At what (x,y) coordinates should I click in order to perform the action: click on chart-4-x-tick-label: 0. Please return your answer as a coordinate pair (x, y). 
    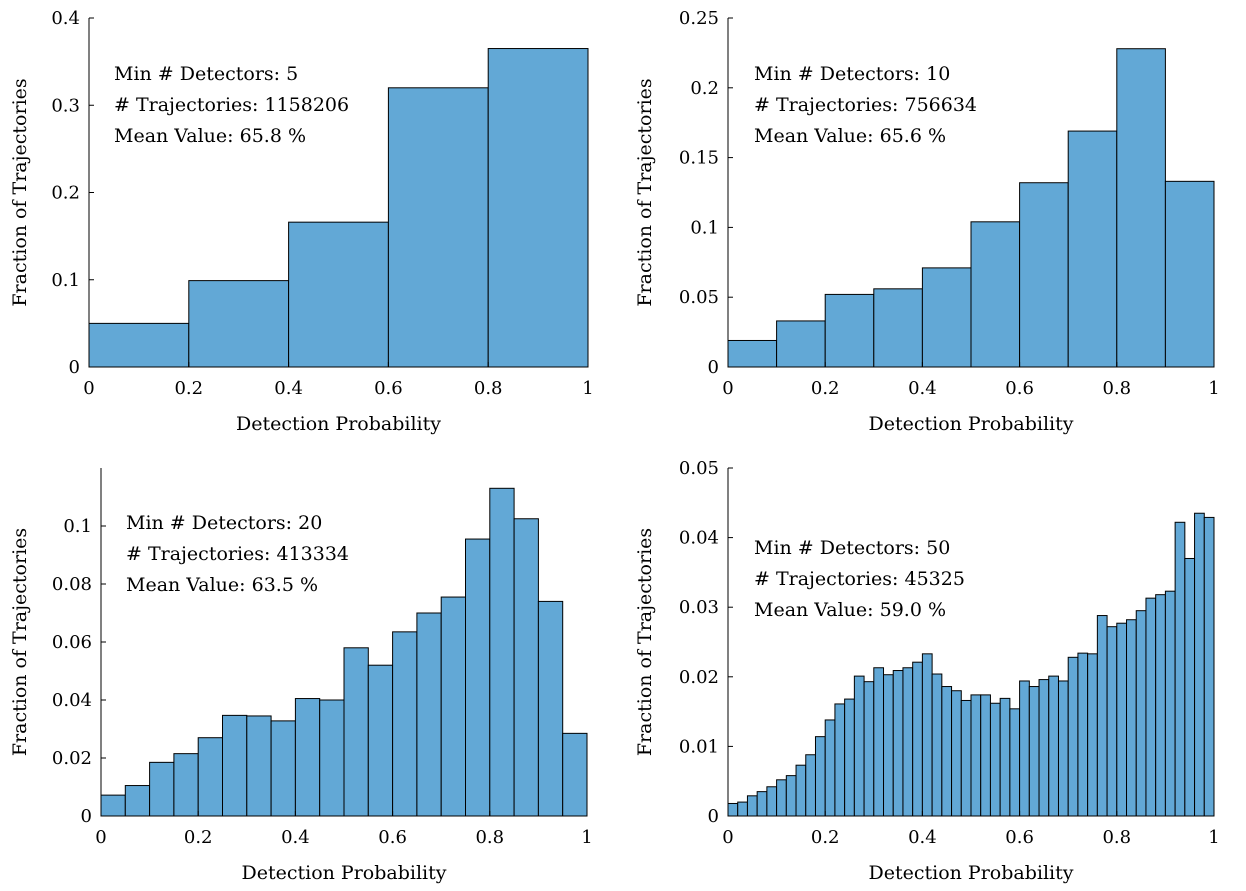
    Looking at the image, I should click on (727, 837).